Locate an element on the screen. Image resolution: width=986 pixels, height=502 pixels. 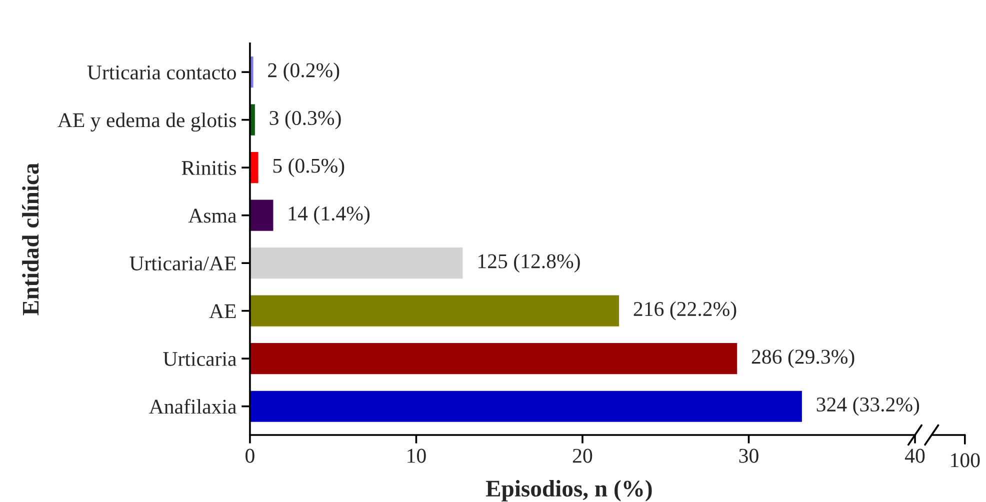
x-tick-label: 10 is located at coordinates (417, 455).